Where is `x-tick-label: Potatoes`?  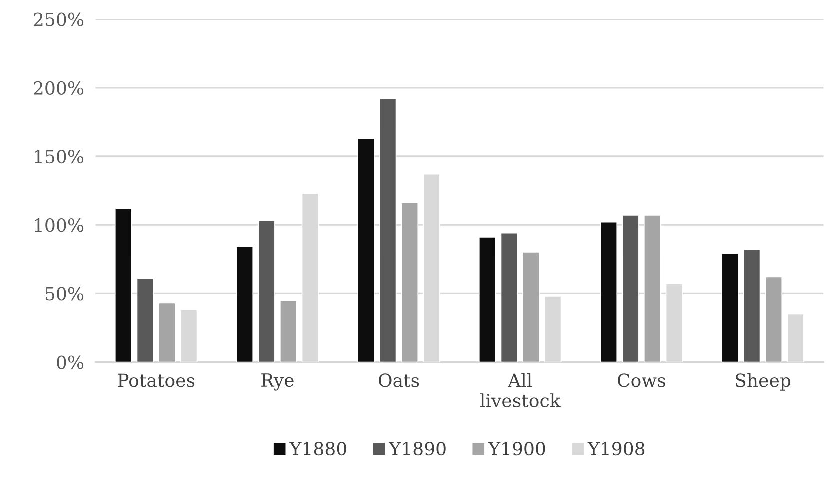
x-tick-label: Potatoes is located at coordinates (156, 381).